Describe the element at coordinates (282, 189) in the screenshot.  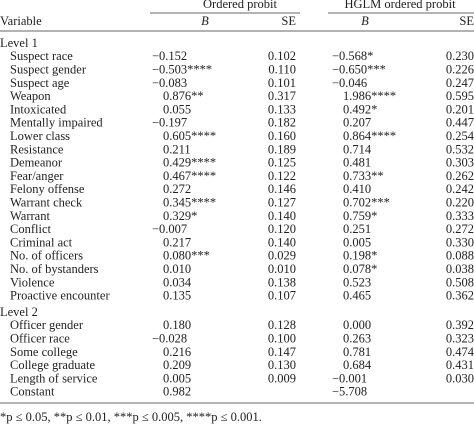
I see `cell-se: 0.146` at that location.